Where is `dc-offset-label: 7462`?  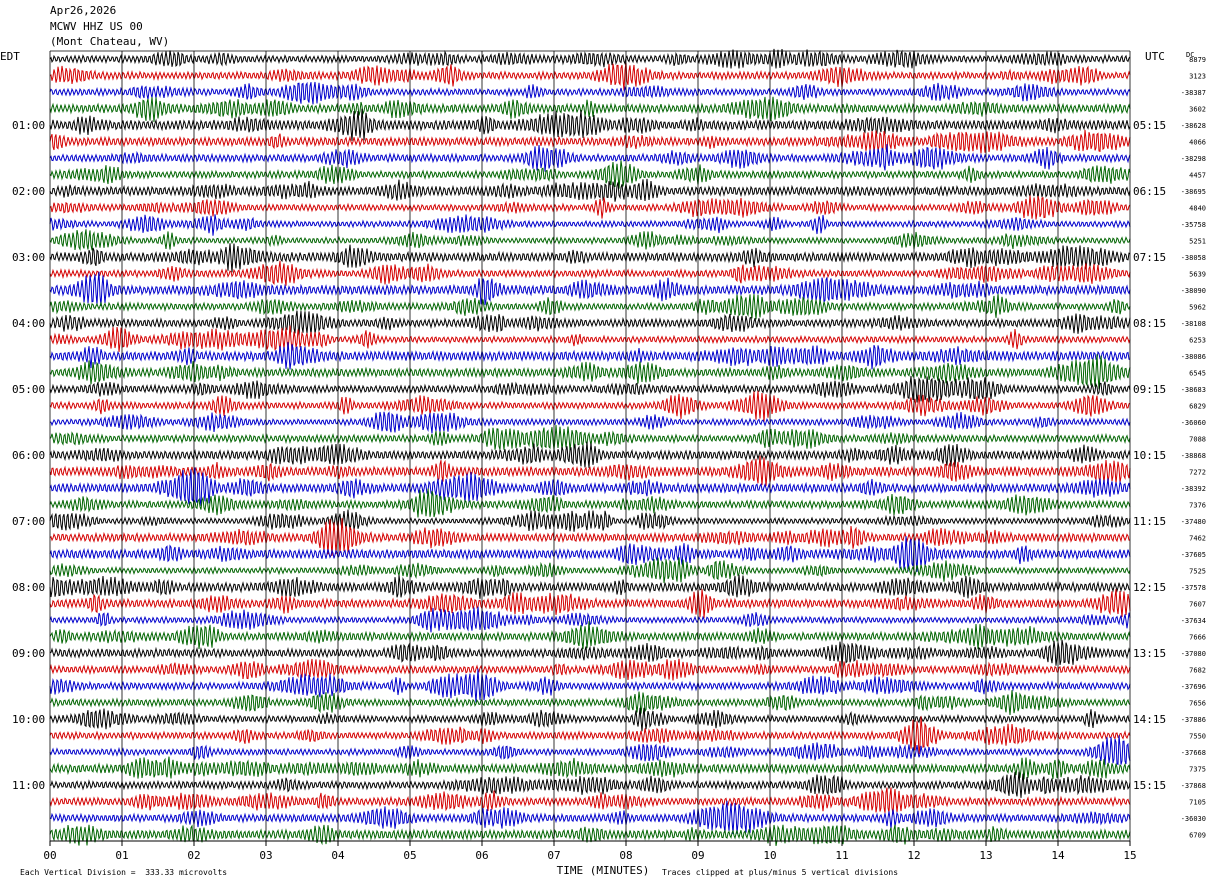
dc-offset-label: 7462 is located at coordinates (1197, 539).